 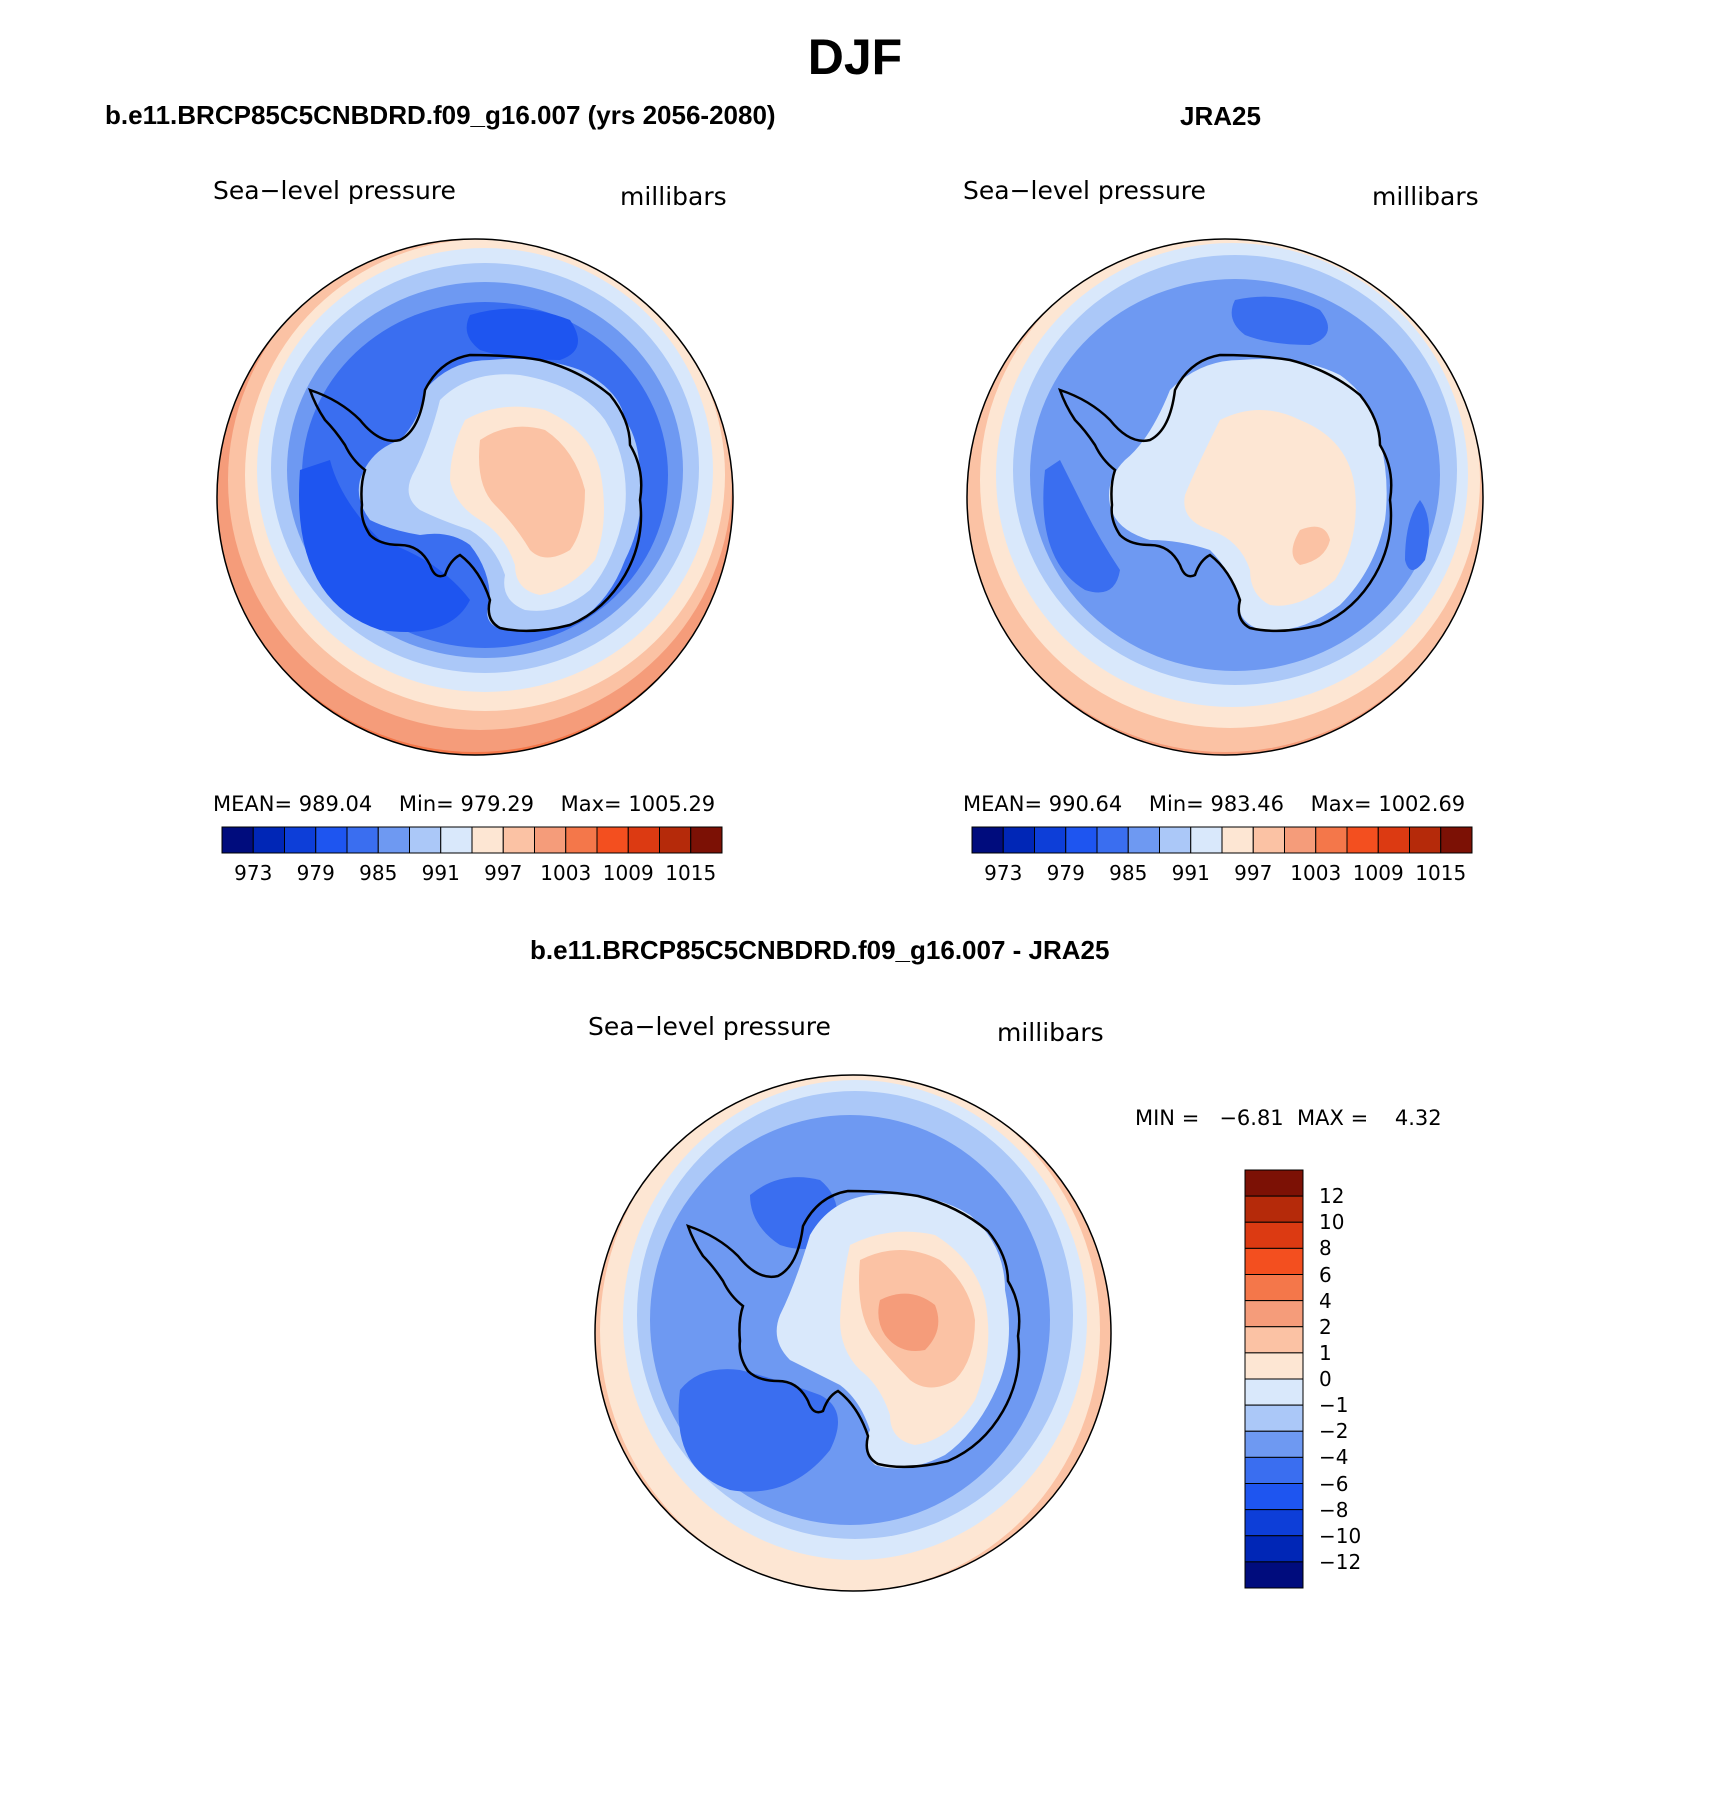 I want to click on map-difference-border, so click(x=853, y=1333).